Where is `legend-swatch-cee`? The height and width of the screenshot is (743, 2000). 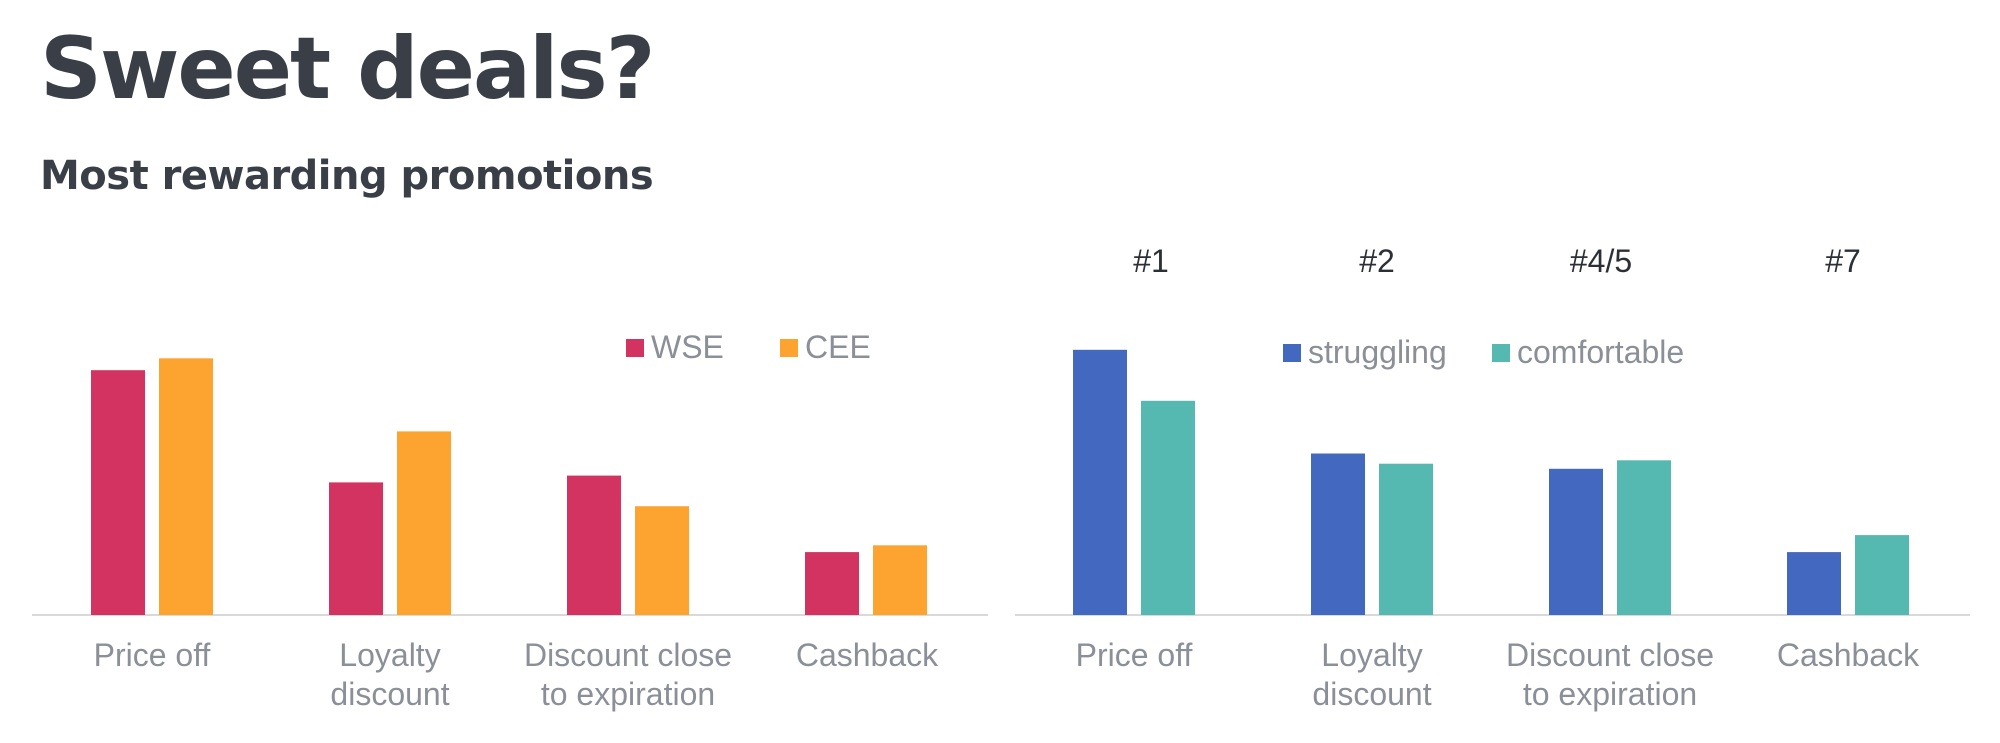 legend-swatch-cee is located at coordinates (789, 348).